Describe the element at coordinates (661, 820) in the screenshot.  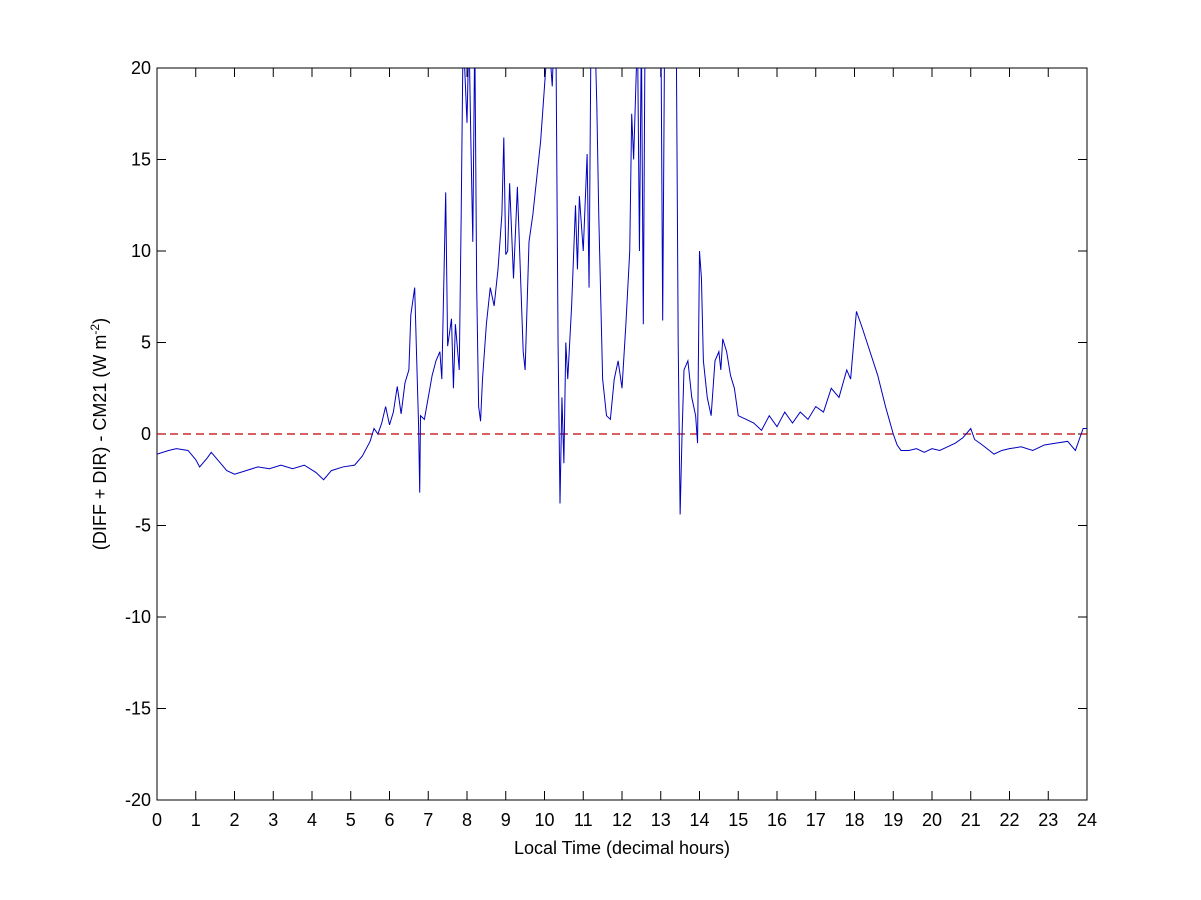
I see `x-tick-label: 13` at that location.